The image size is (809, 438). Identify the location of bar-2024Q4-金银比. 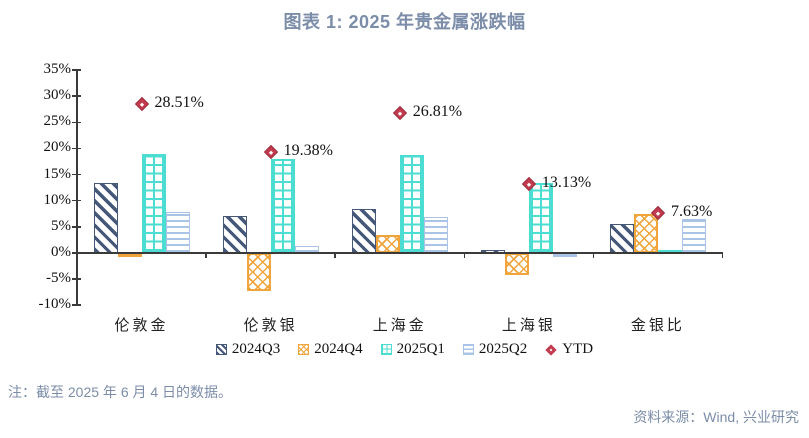
(645, 233).